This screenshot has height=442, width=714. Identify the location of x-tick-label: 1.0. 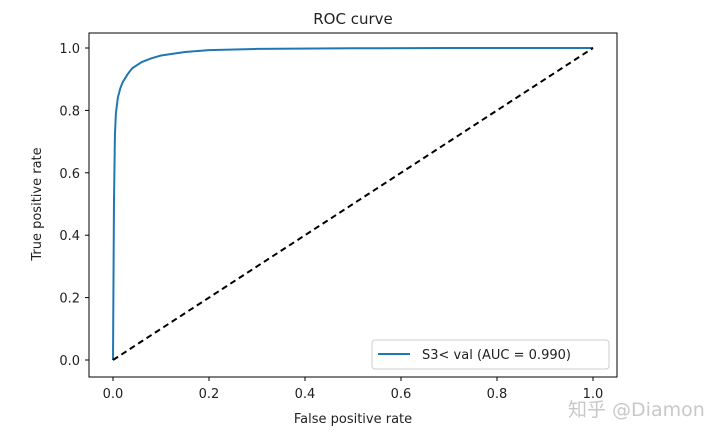
(593, 394).